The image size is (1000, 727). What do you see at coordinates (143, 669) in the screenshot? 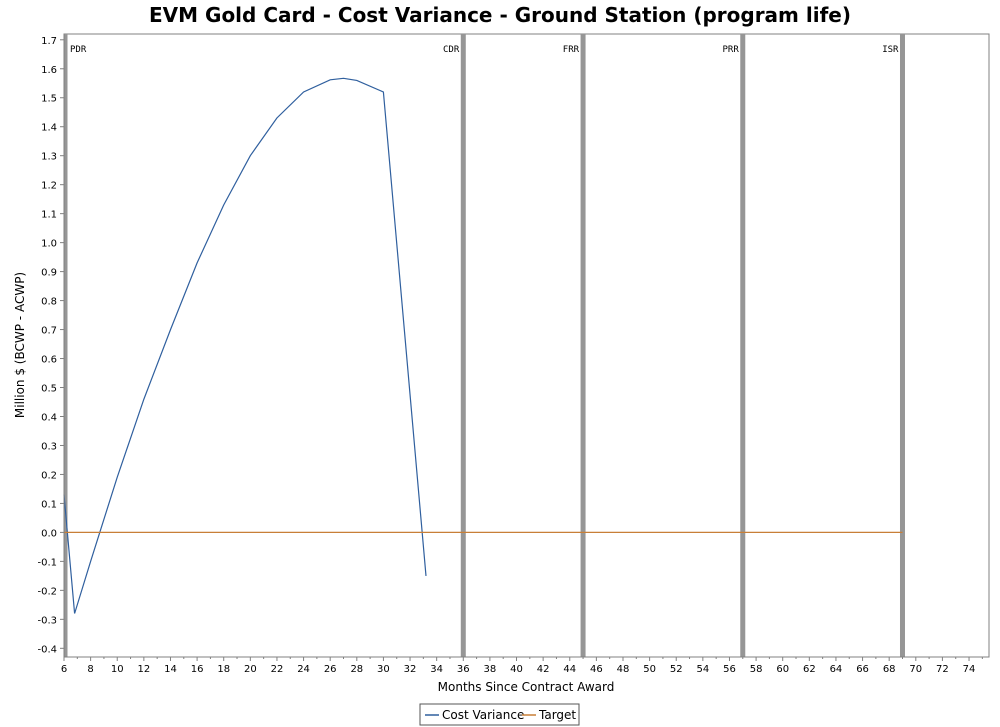
I see `x-tick-label: 12` at bounding box center [143, 669].